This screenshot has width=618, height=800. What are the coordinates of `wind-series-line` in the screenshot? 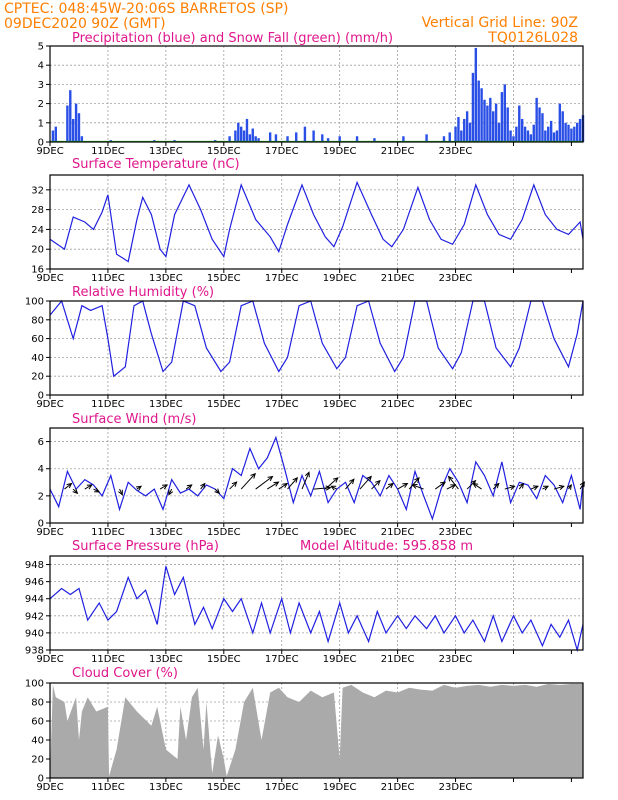 It's located at (316, 478).